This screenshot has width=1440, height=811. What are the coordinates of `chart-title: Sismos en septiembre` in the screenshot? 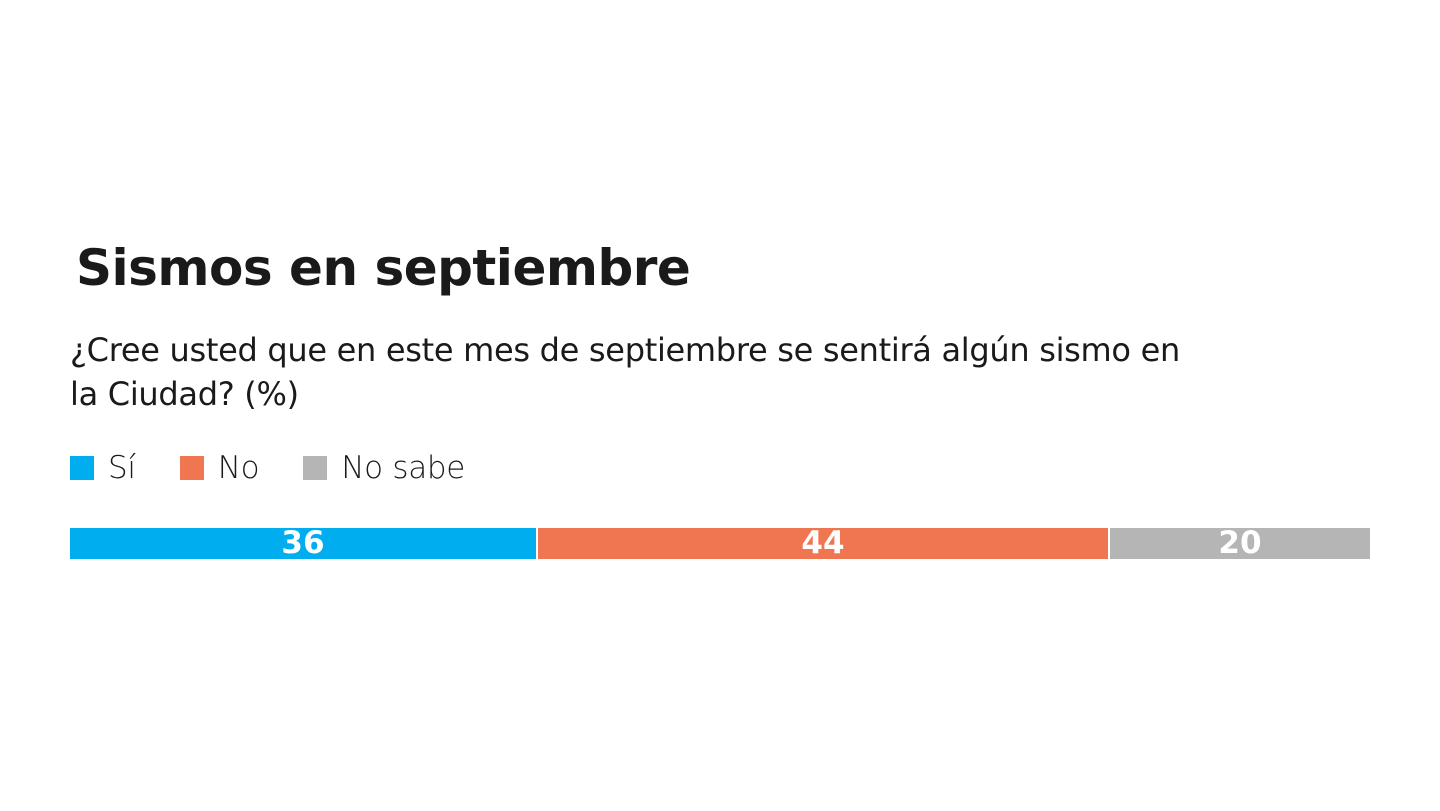 It's located at (383, 268).